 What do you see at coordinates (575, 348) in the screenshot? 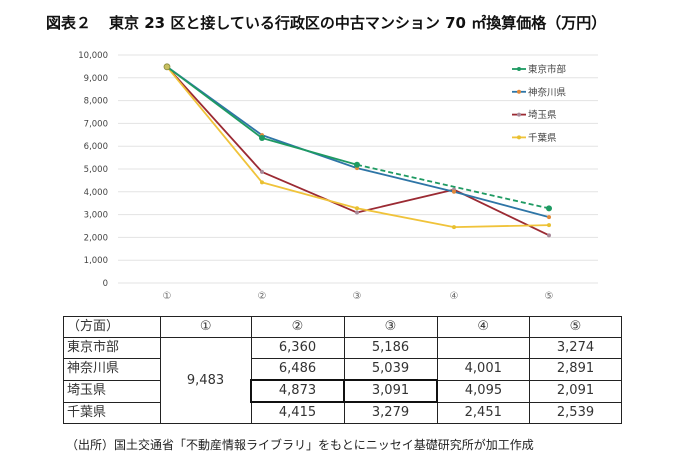
I see `table-cell: 3,274` at bounding box center [575, 348].